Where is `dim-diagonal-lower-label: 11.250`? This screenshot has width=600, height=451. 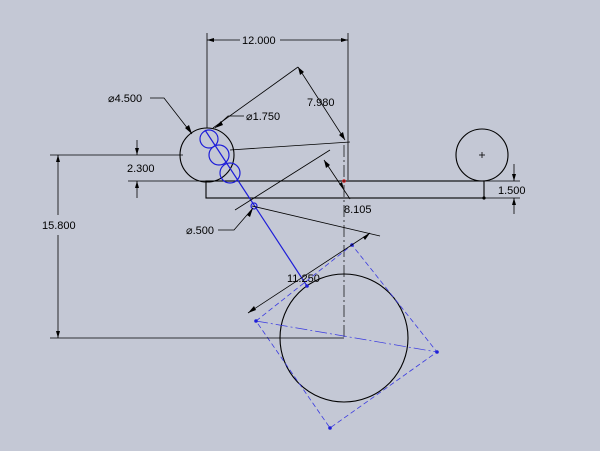 dim-diagonal-lower-label: 11.250 is located at coordinates (303, 279).